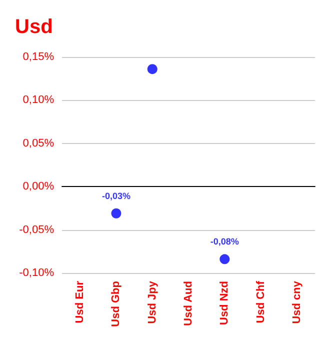 The image size is (329, 344). Describe the element at coordinates (152, 302) in the screenshot. I see `x-tick-label: Usd Jpy` at that location.